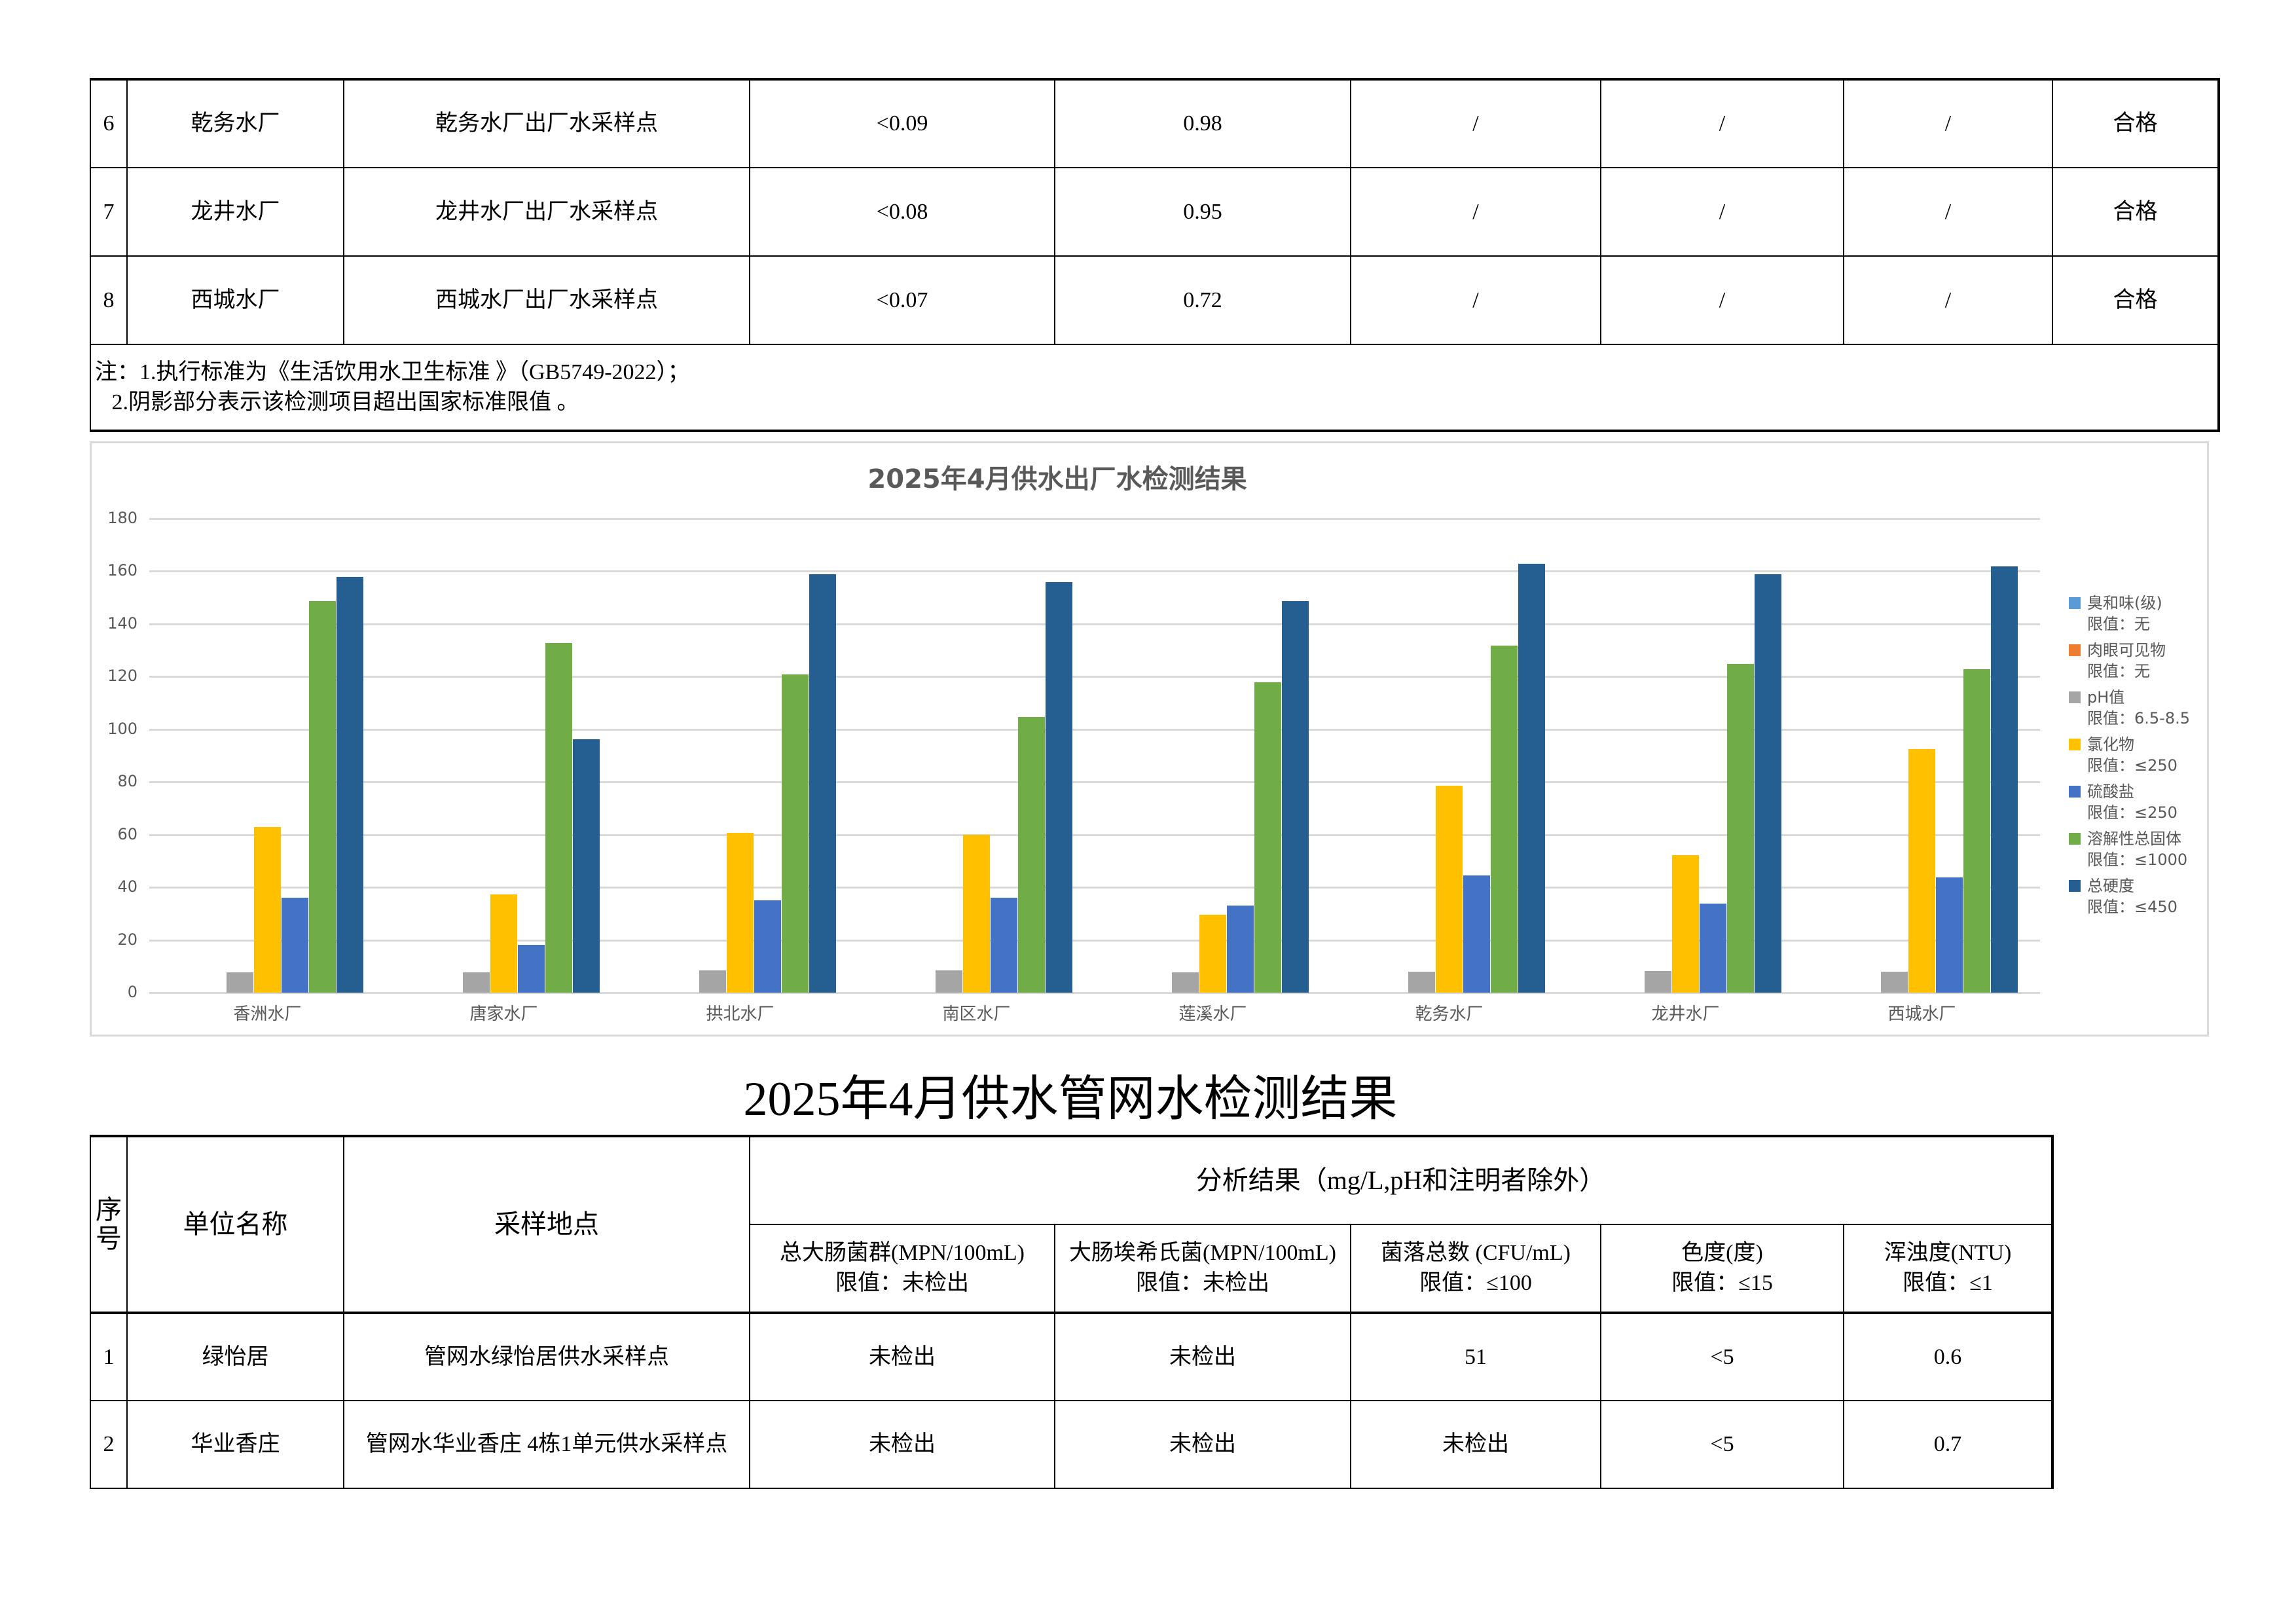 The width and height of the screenshot is (2296, 1616). Describe the element at coordinates (740, 1014) in the screenshot. I see `x-category-label: 拱北水厂` at that location.